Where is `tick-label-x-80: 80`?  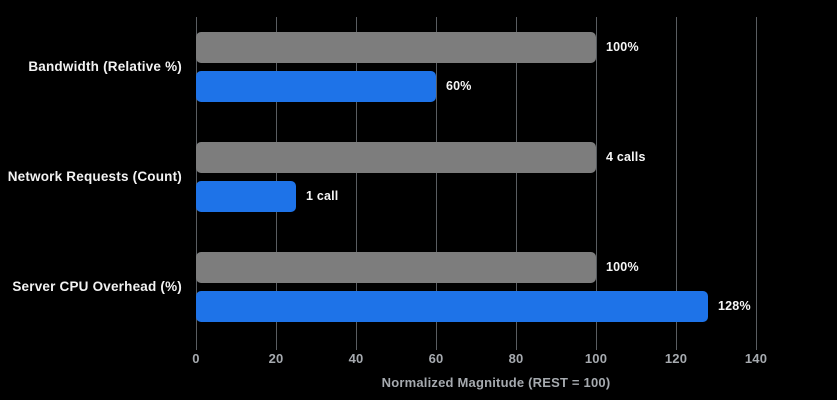 tick-label-x-80: 80 is located at coordinates (516, 358).